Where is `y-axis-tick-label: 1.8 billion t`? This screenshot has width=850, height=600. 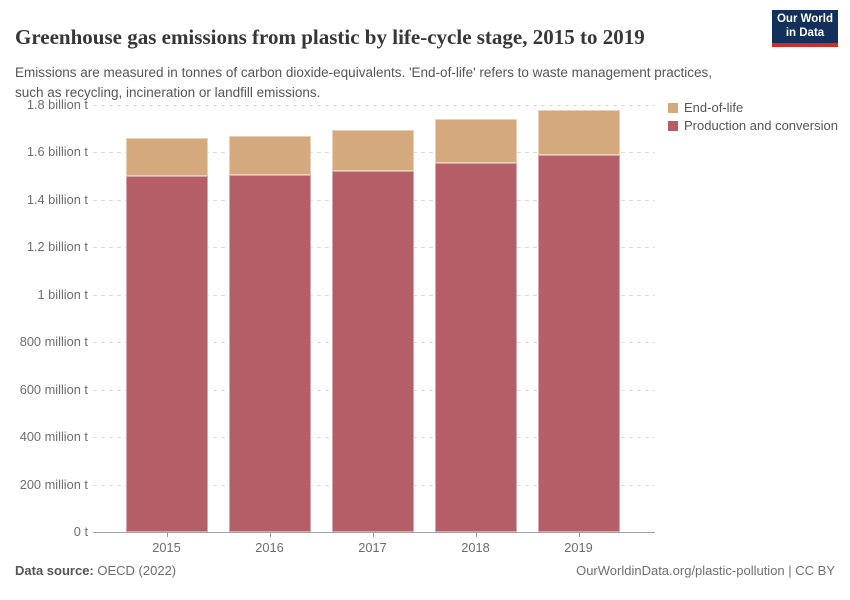 y-axis-tick-label: 1.8 billion t is located at coordinates (57, 104).